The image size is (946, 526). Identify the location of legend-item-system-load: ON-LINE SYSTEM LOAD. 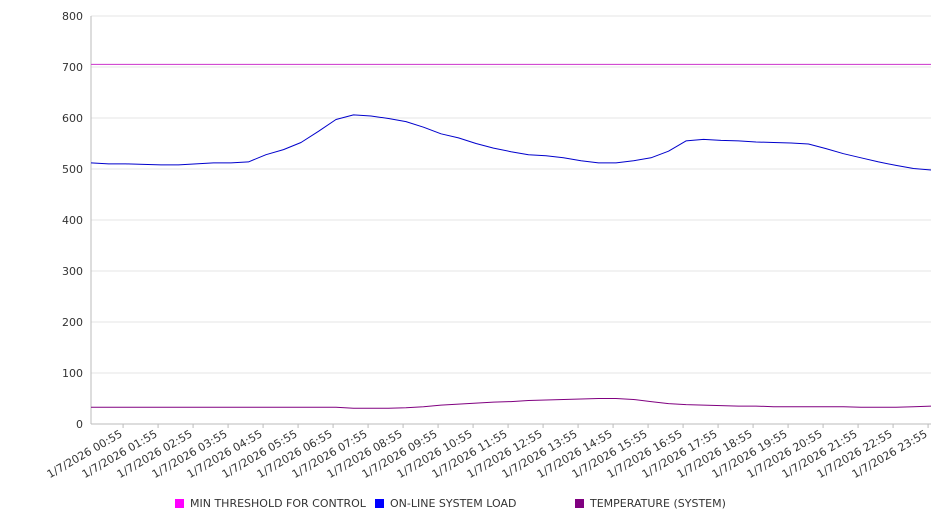
(445, 503).